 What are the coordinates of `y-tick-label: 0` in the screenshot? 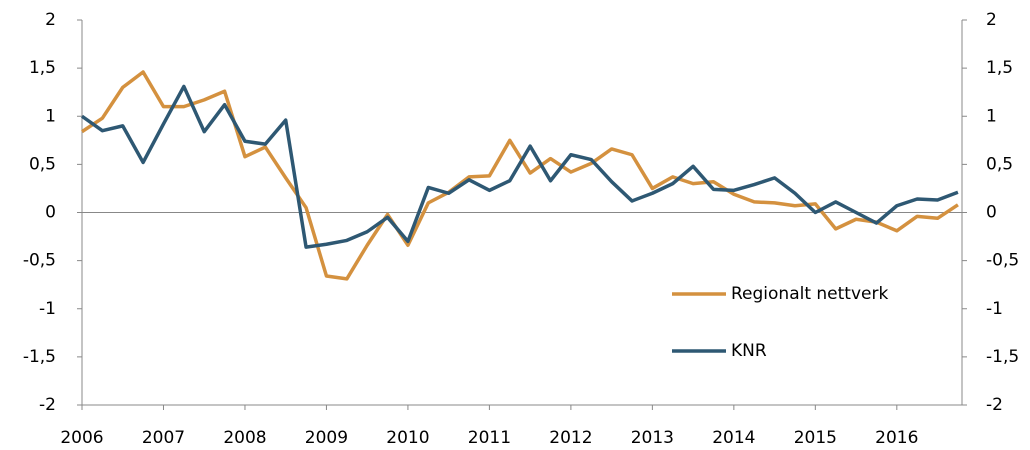 It's located at (50, 213).